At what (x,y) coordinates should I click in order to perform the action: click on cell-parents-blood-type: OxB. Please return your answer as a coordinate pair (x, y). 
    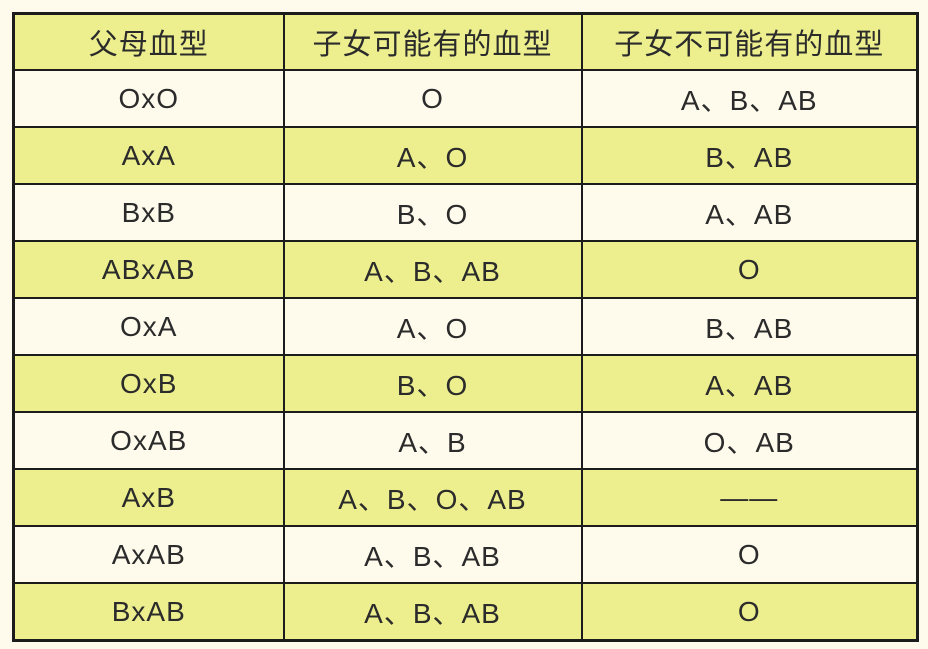
    Looking at the image, I should click on (148, 383).